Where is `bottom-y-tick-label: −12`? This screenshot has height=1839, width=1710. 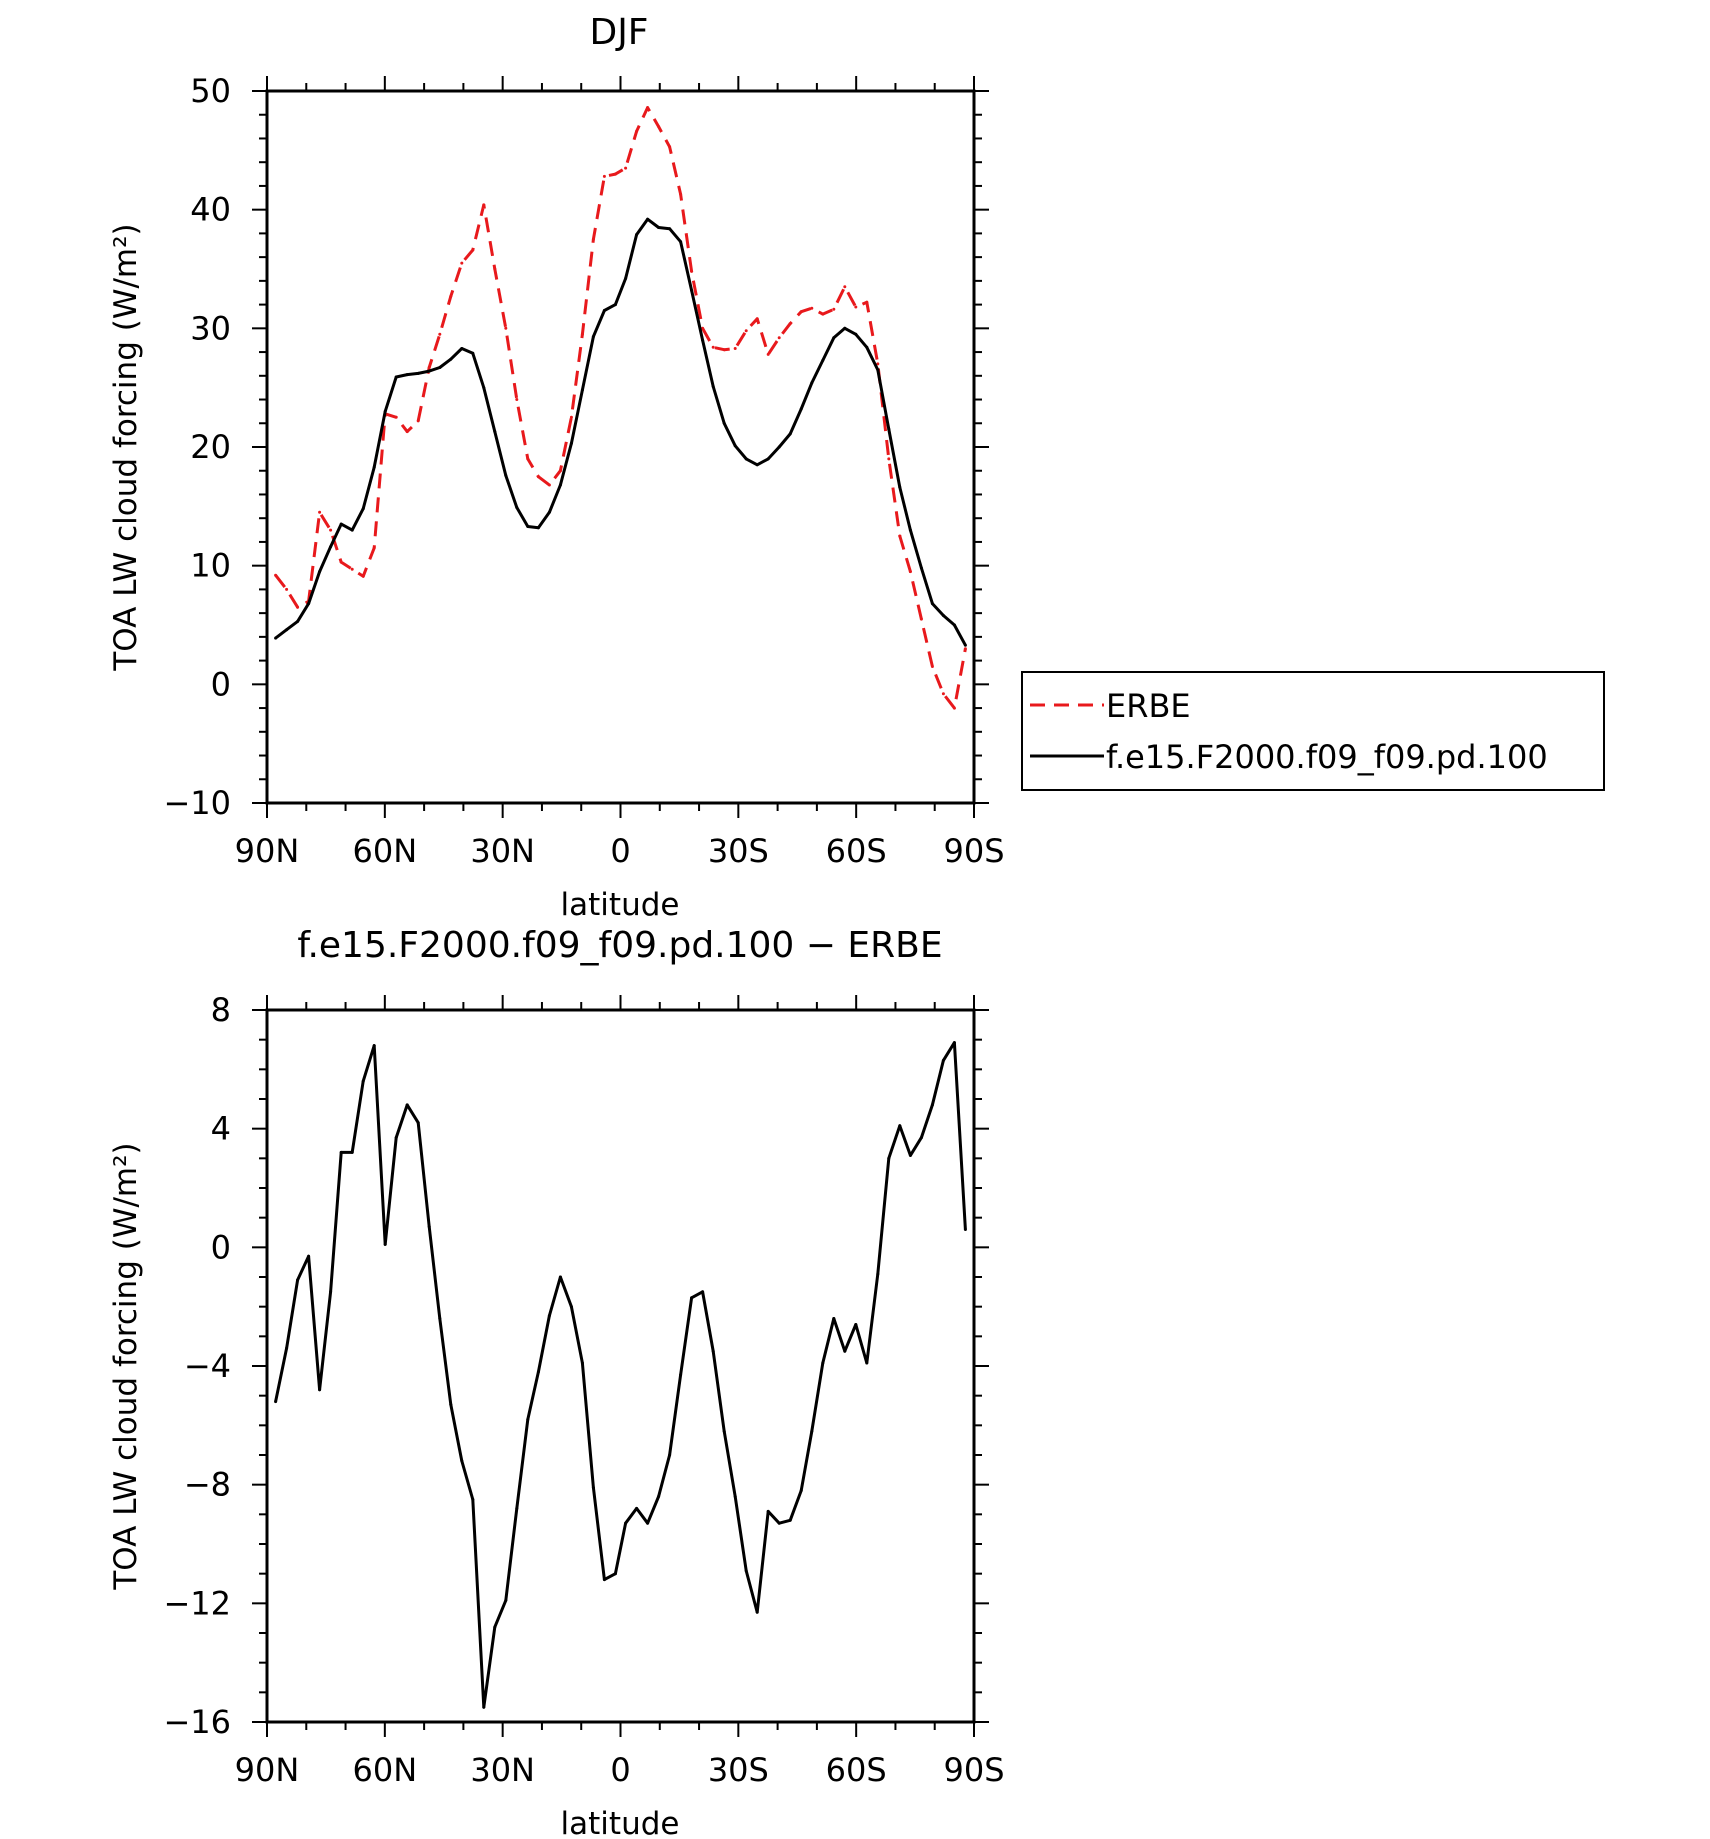
bottom-y-tick-label: −12 is located at coordinates (197, 1603).